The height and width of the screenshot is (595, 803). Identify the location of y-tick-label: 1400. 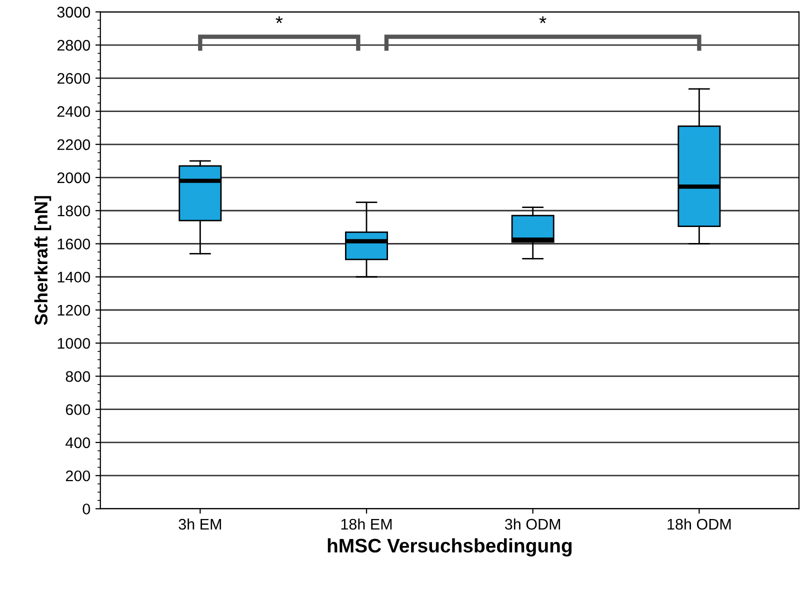
(74, 277).